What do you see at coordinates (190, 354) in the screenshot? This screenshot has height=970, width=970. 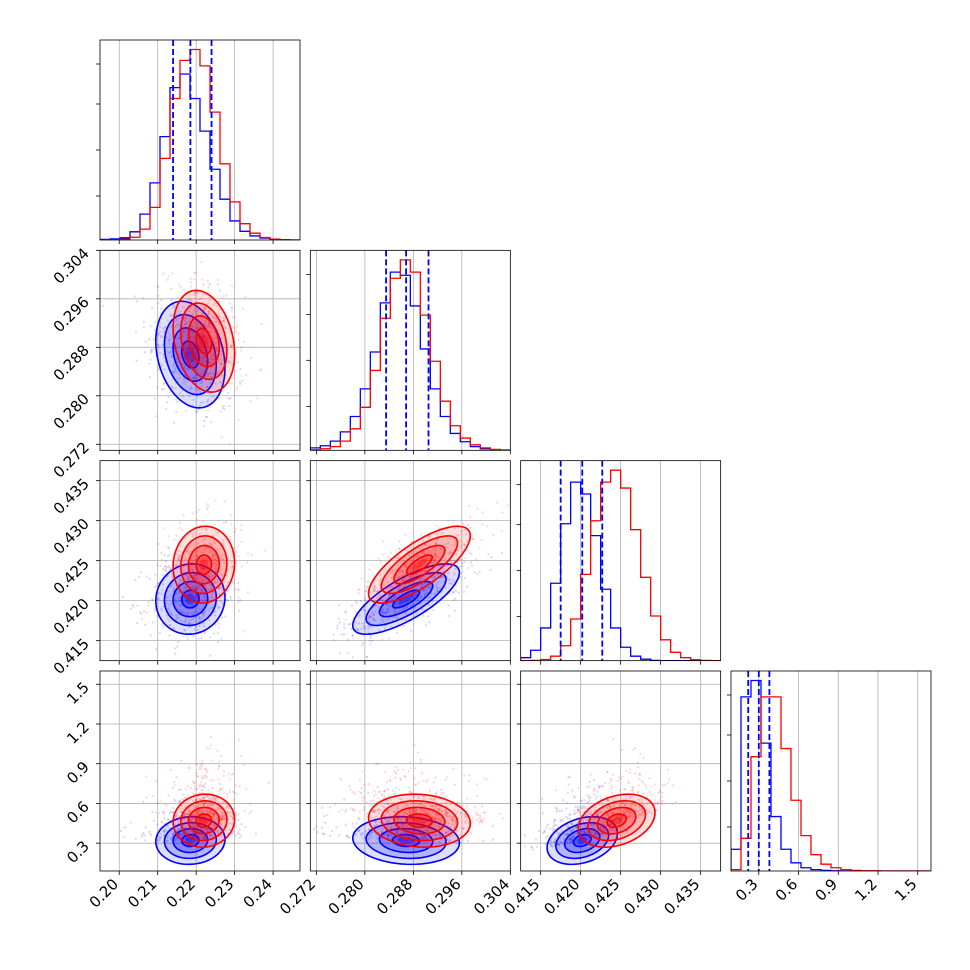 I see `contour-line` at bounding box center [190, 354].